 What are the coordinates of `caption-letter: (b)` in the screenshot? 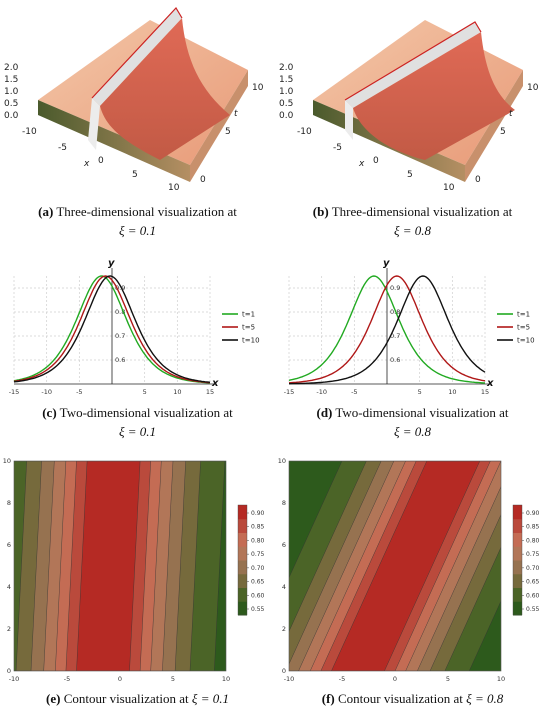 It's located at (320, 211).